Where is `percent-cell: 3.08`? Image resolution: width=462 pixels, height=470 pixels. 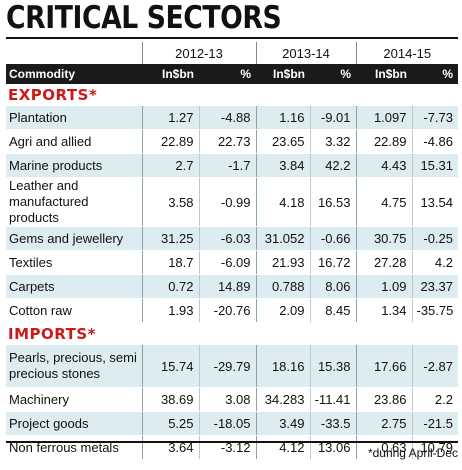
percent-cell: 3.08 is located at coordinates (227, 399).